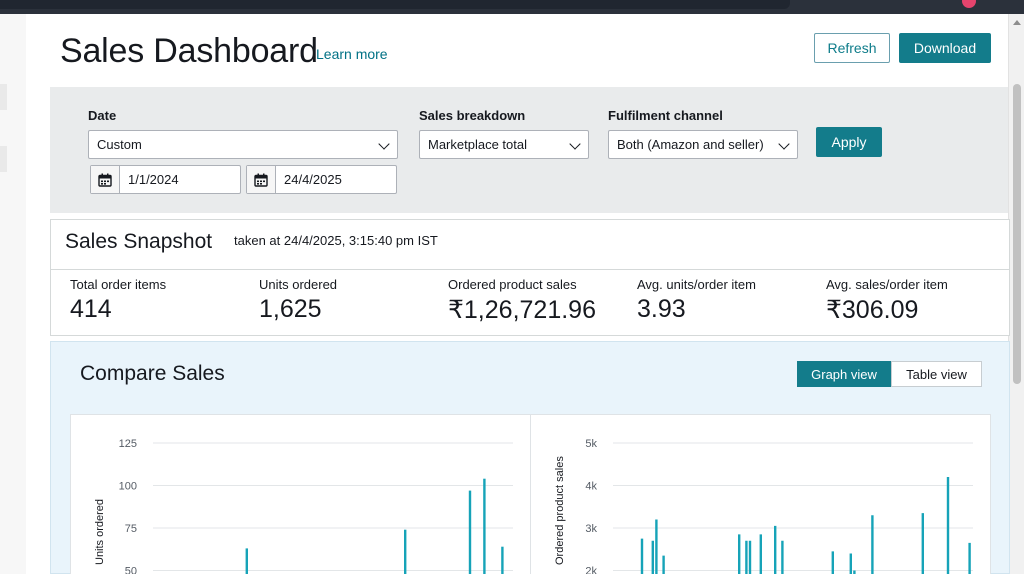  Describe the element at coordinates (661, 309) in the screenshot. I see `metric-value: 3.93` at that location.